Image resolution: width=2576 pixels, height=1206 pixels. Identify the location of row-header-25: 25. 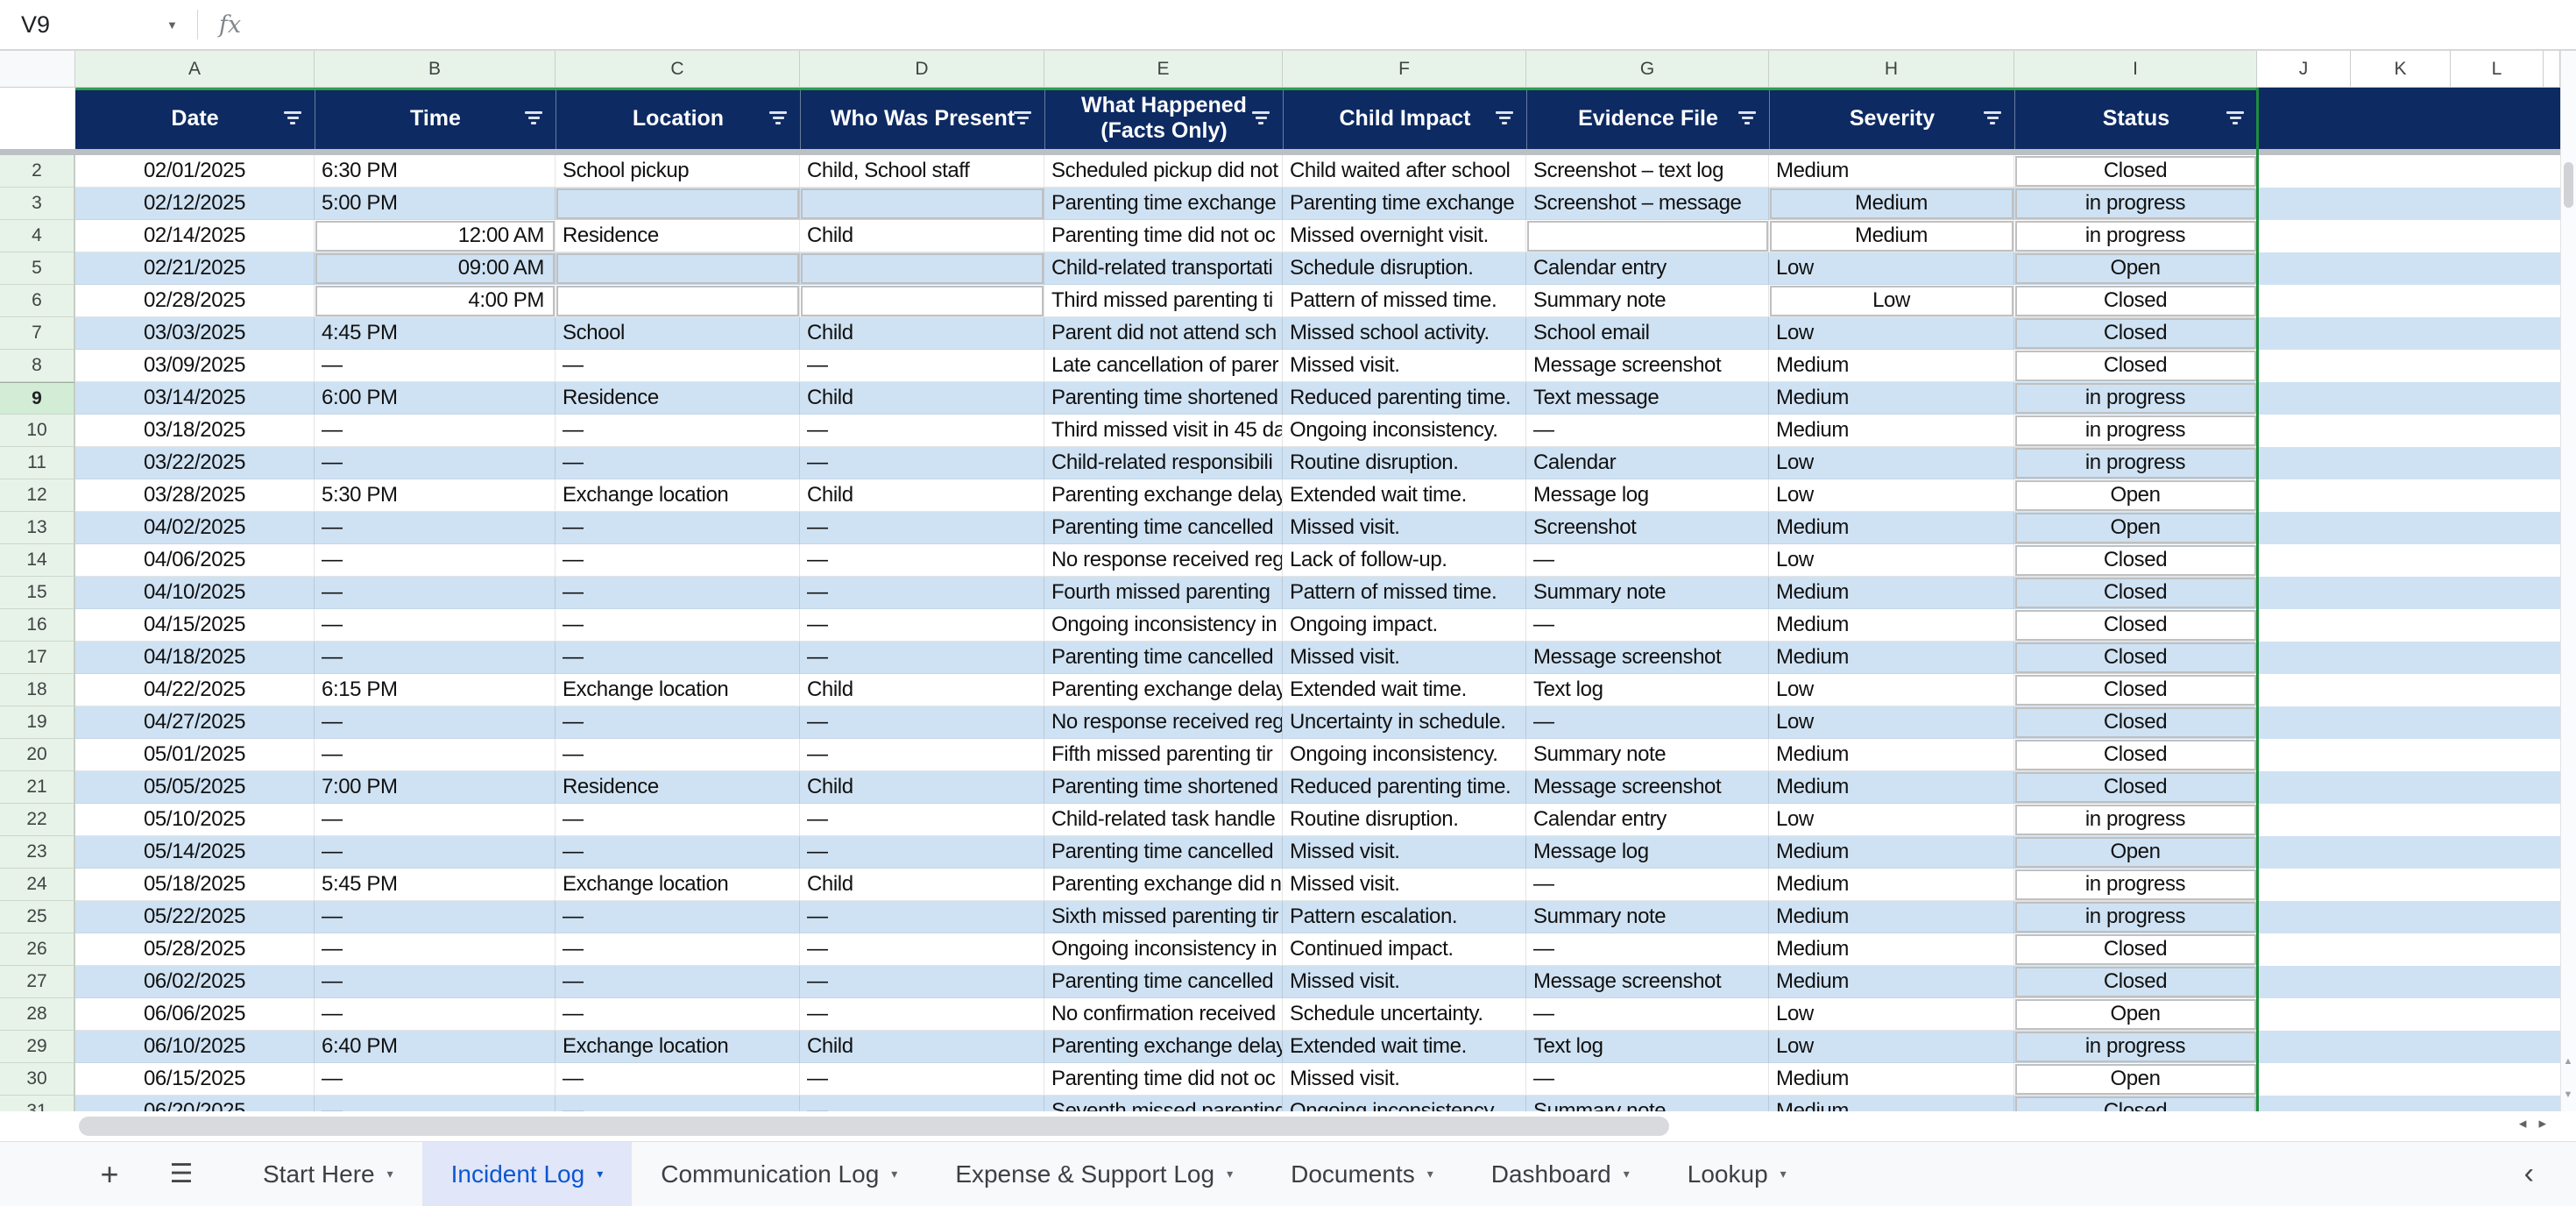
(37, 917).